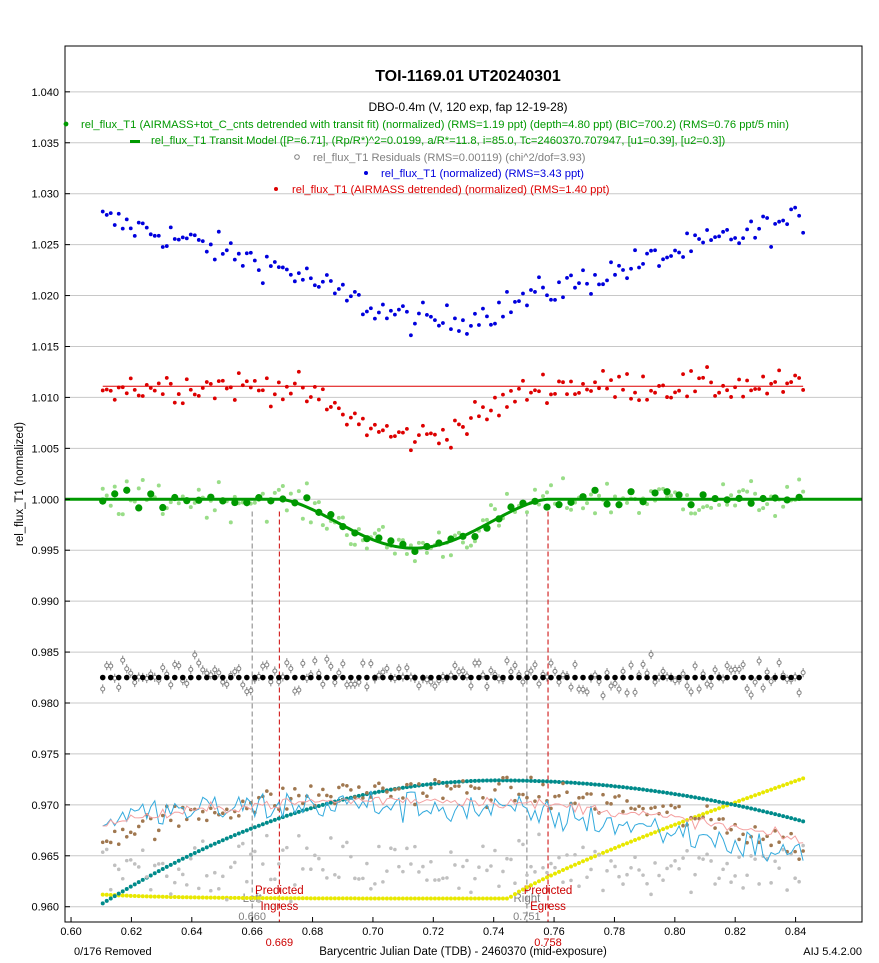  Describe the element at coordinates (674, 932) in the screenshot. I see `x-tick-label: 0.80` at that location.